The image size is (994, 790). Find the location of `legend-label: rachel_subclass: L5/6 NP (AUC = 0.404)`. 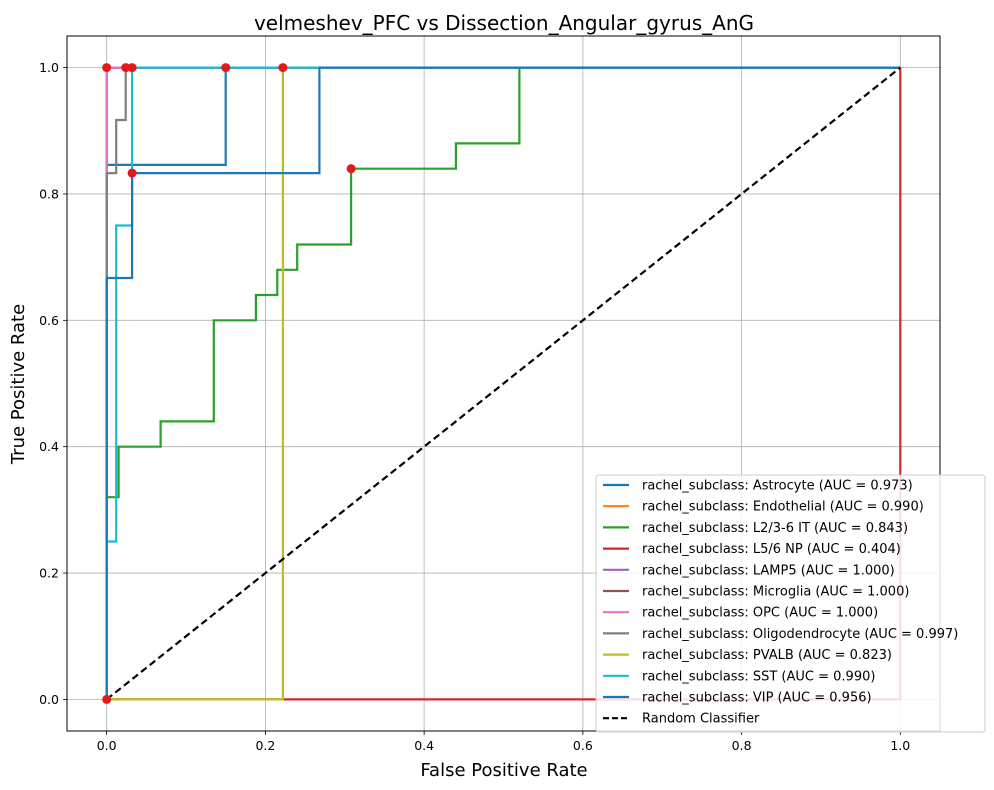

legend-label: rachel_subclass: L5/6 NP (AUC = 0.404) is located at coordinates (771, 549).